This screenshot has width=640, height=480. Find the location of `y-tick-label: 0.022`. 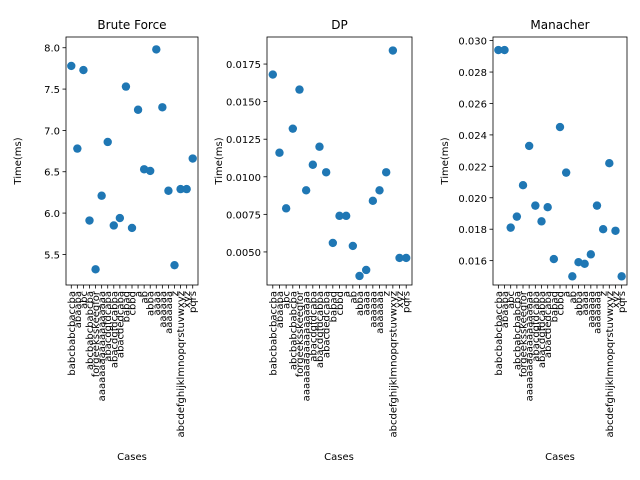

y-tick-label: 0.022 is located at coordinates (472, 167).